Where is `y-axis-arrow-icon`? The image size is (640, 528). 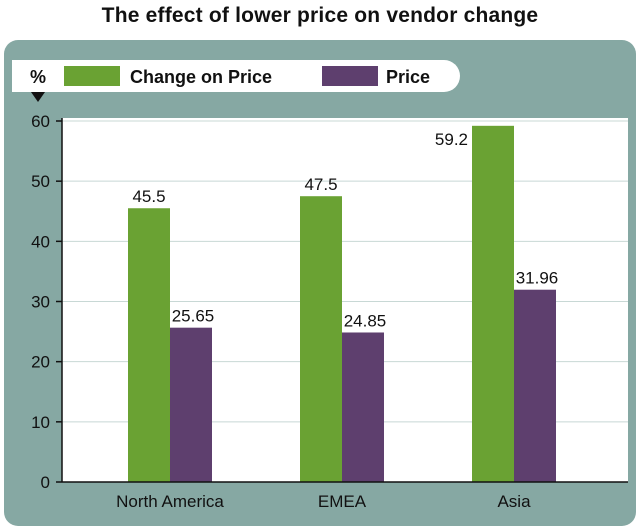
y-axis-arrow-icon is located at coordinates (38, 97).